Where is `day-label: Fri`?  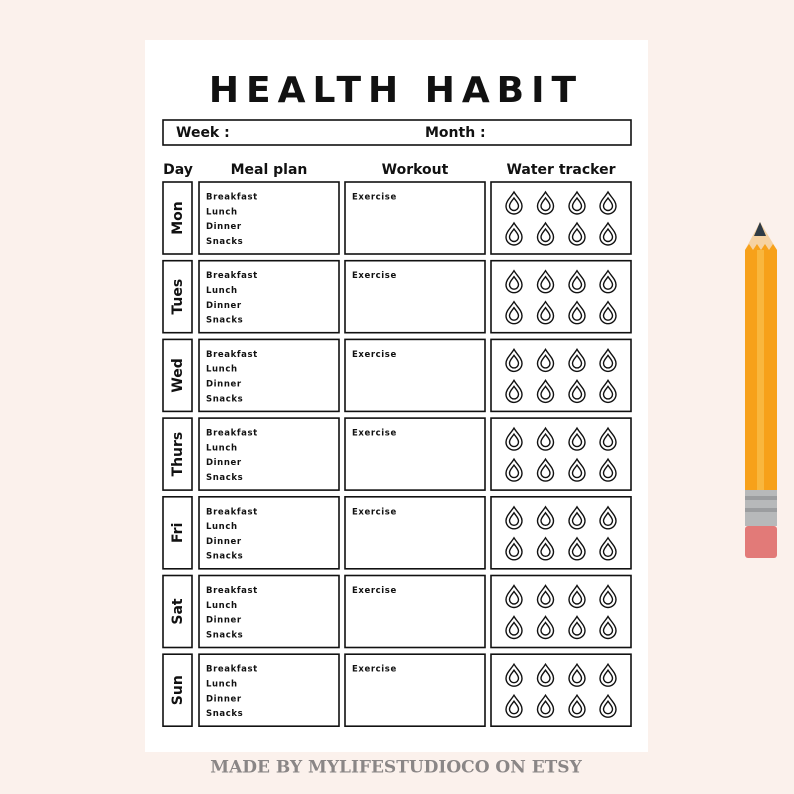 day-label: Fri is located at coordinates (178, 533).